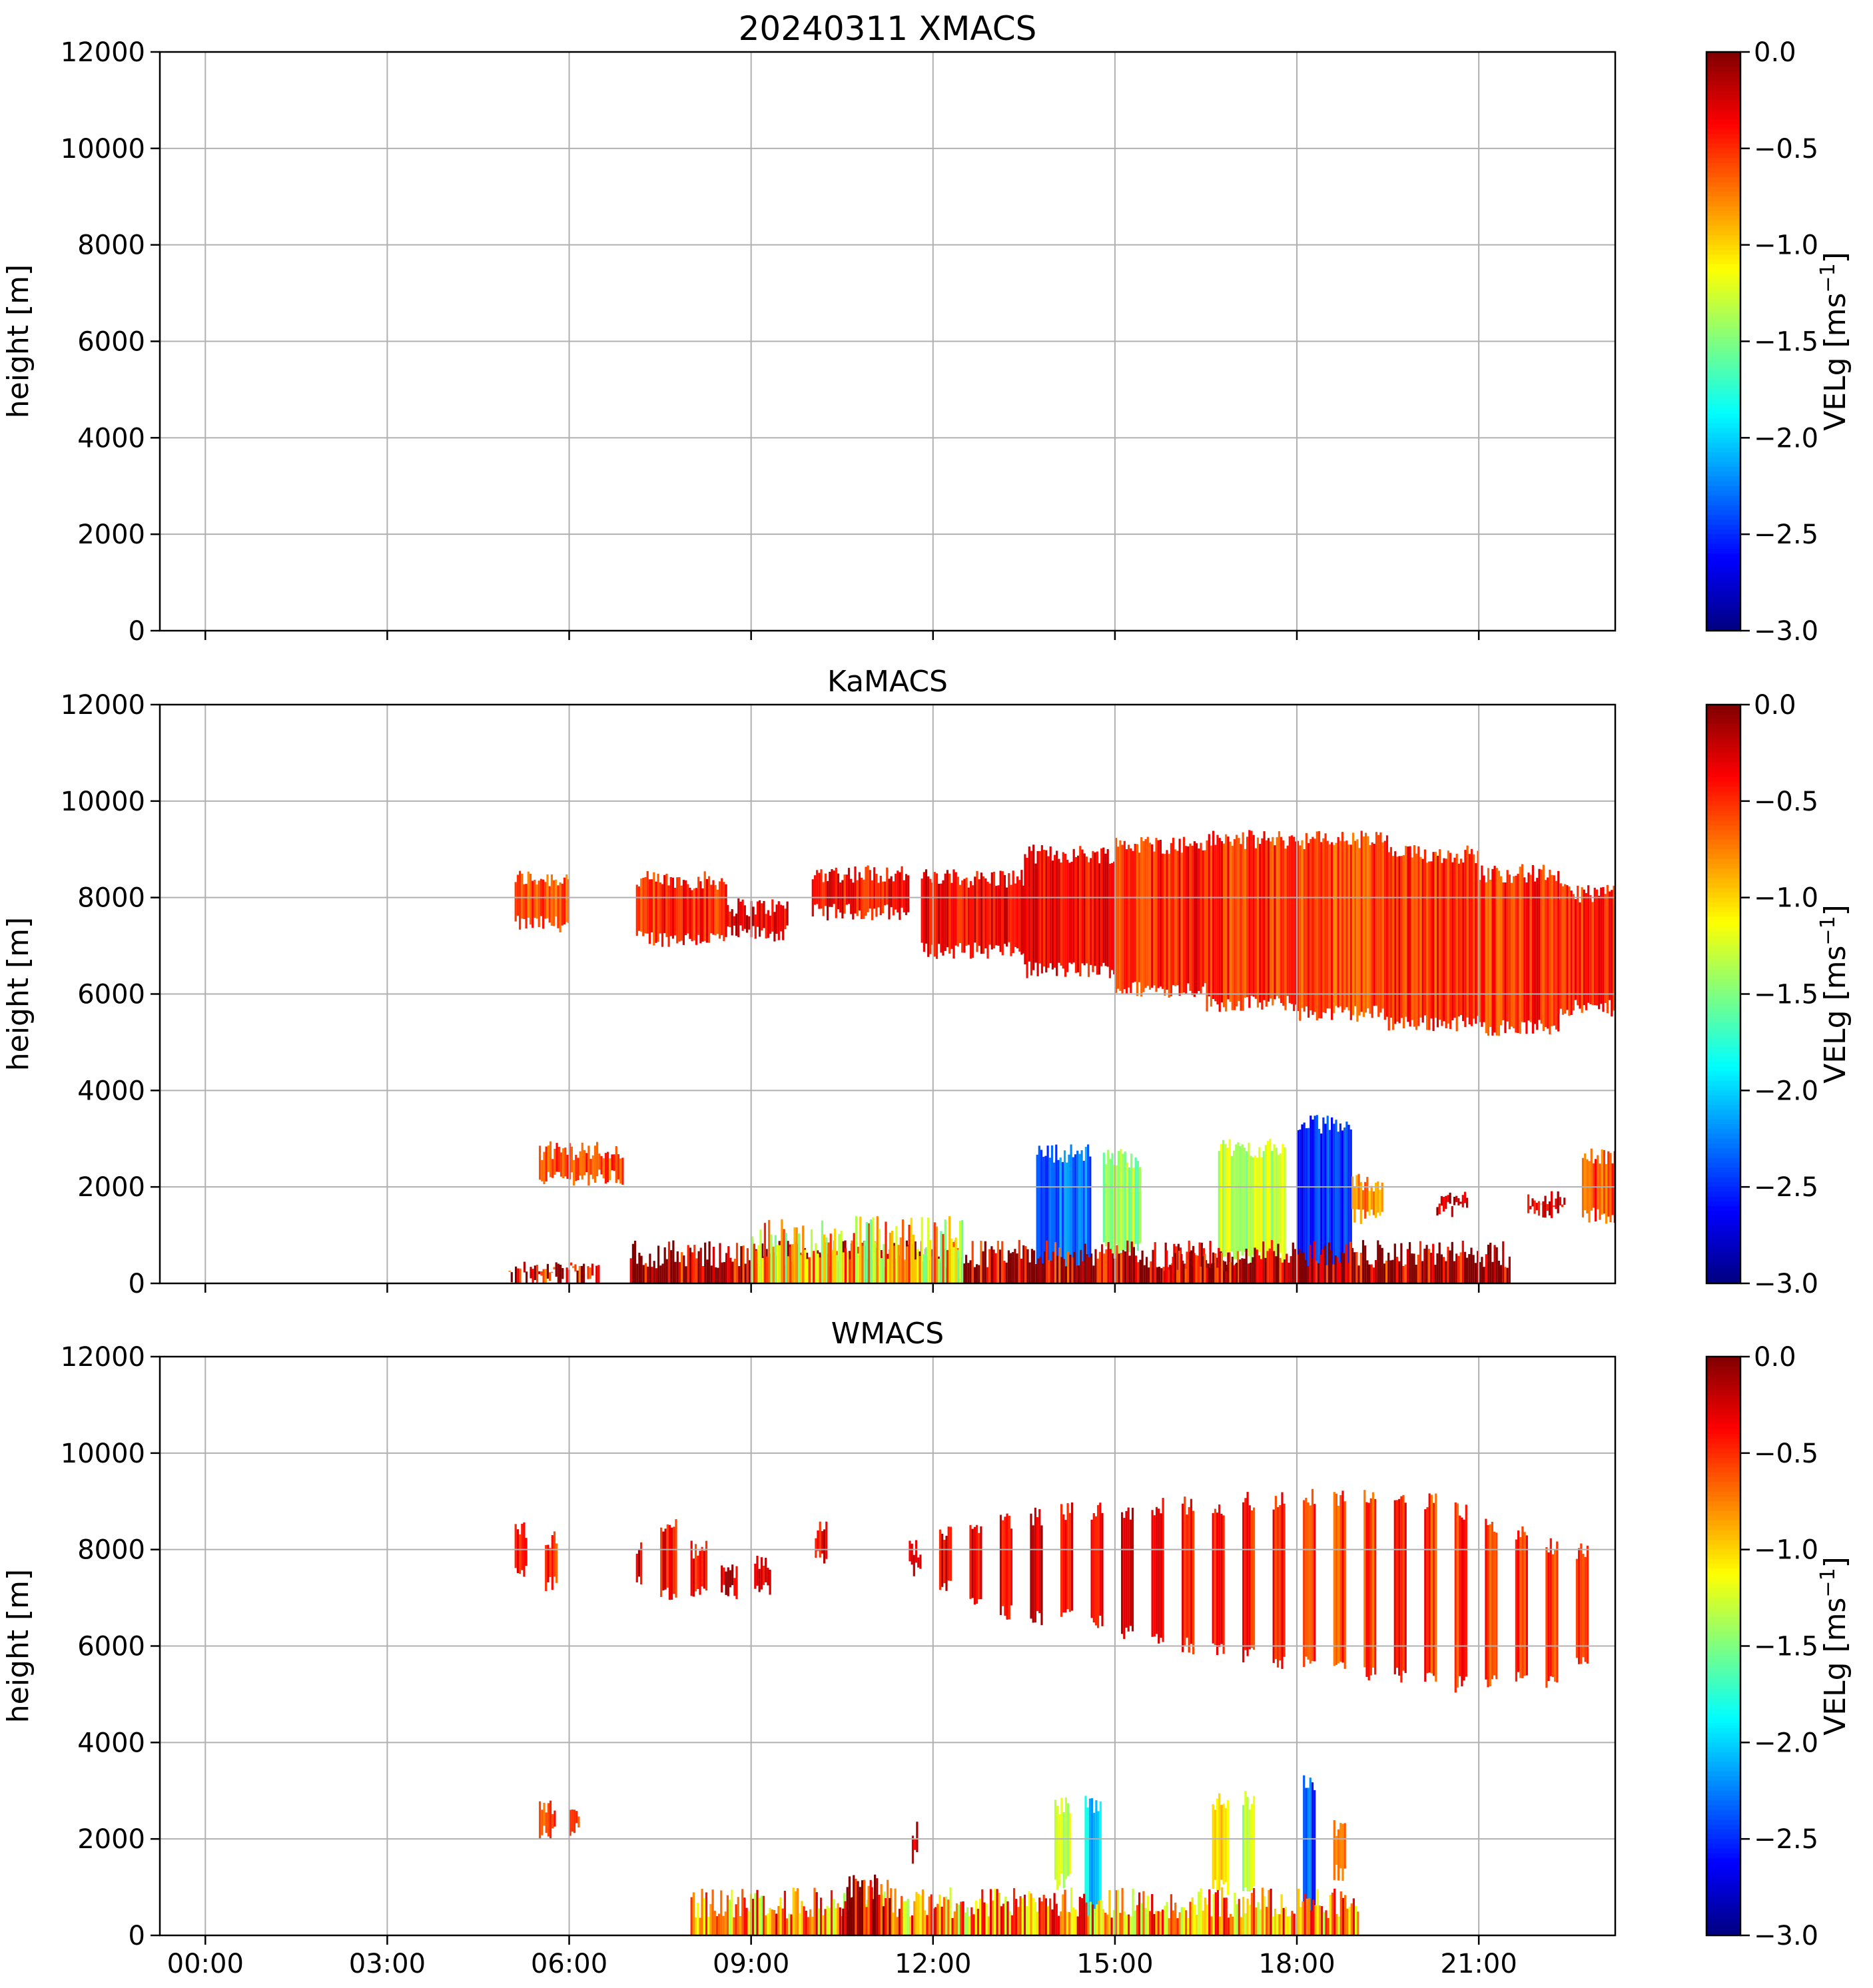  What do you see at coordinates (1062, 1056) in the screenshot?
I see `panel-2-data` at bounding box center [1062, 1056].